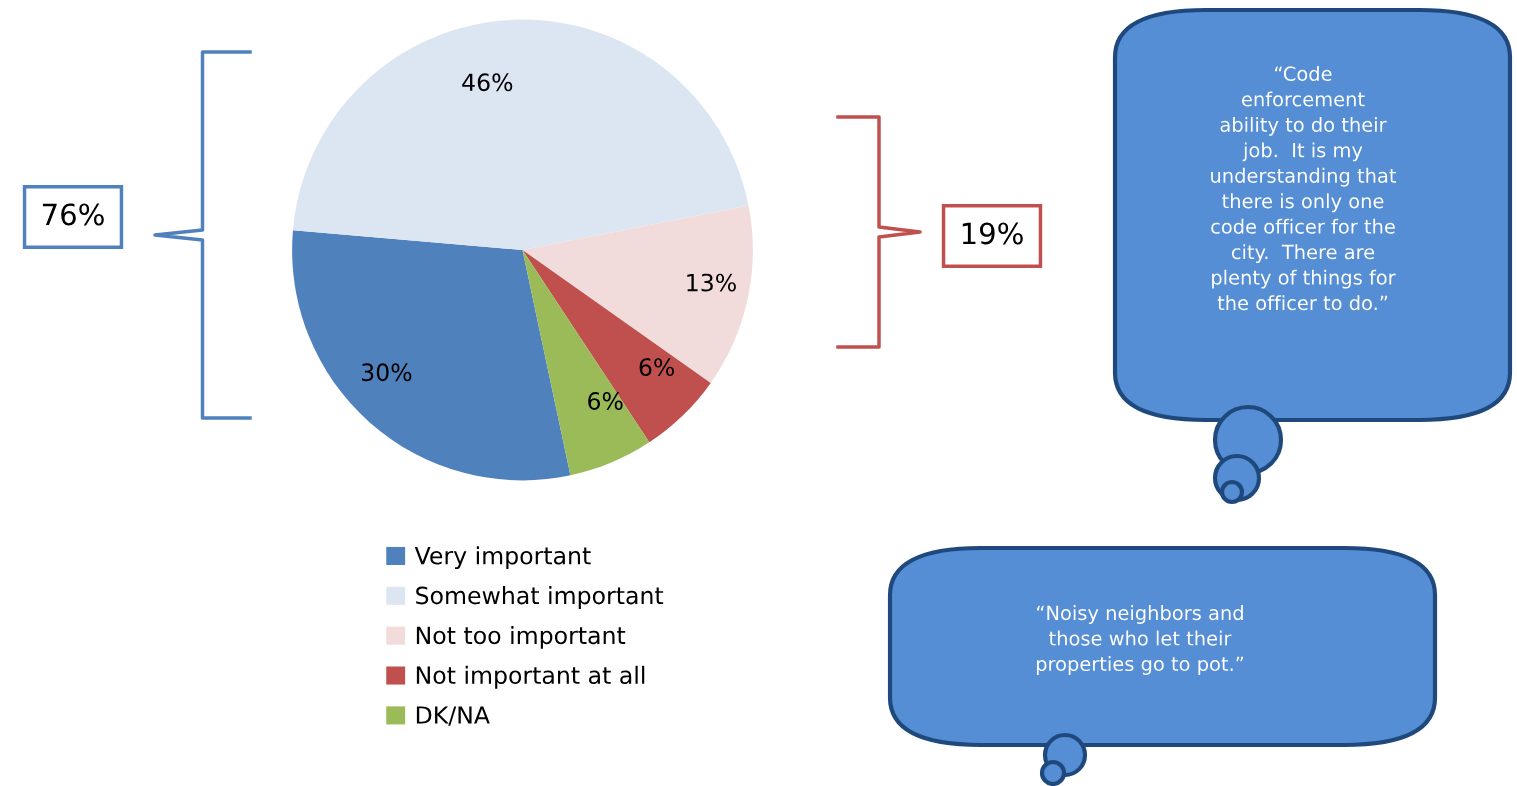  I want to click on text: 19%, so click(992, 233).